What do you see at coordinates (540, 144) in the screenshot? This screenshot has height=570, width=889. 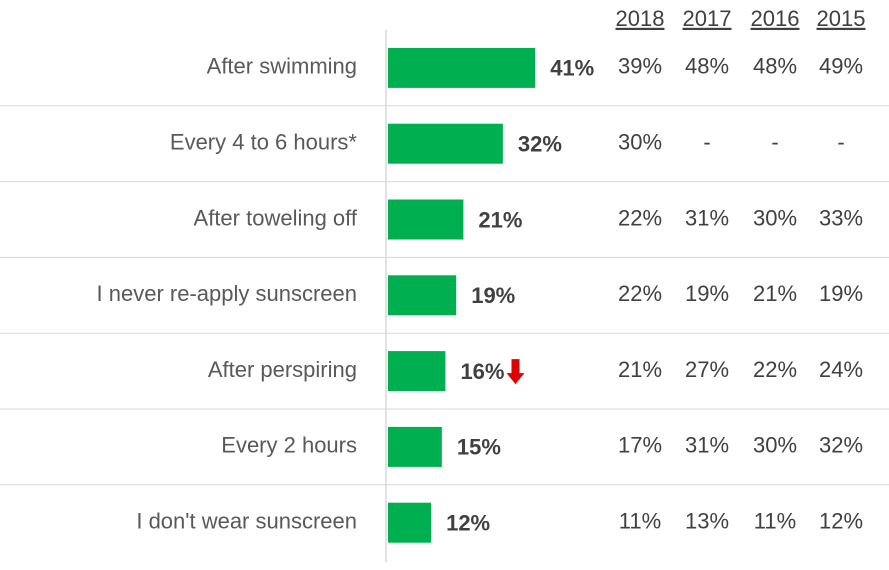 I see `value-label: 32%` at bounding box center [540, 144].